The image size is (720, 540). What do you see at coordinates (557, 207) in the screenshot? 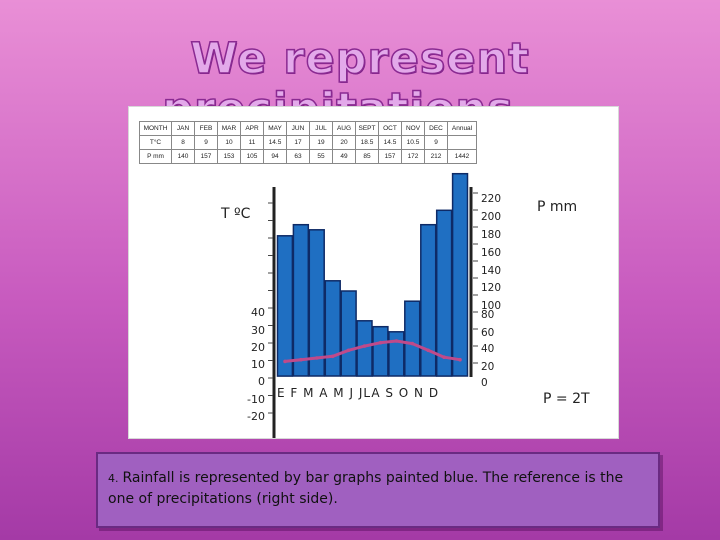
I see `right-axis-title: P mm` at bounding box center [557, 207].